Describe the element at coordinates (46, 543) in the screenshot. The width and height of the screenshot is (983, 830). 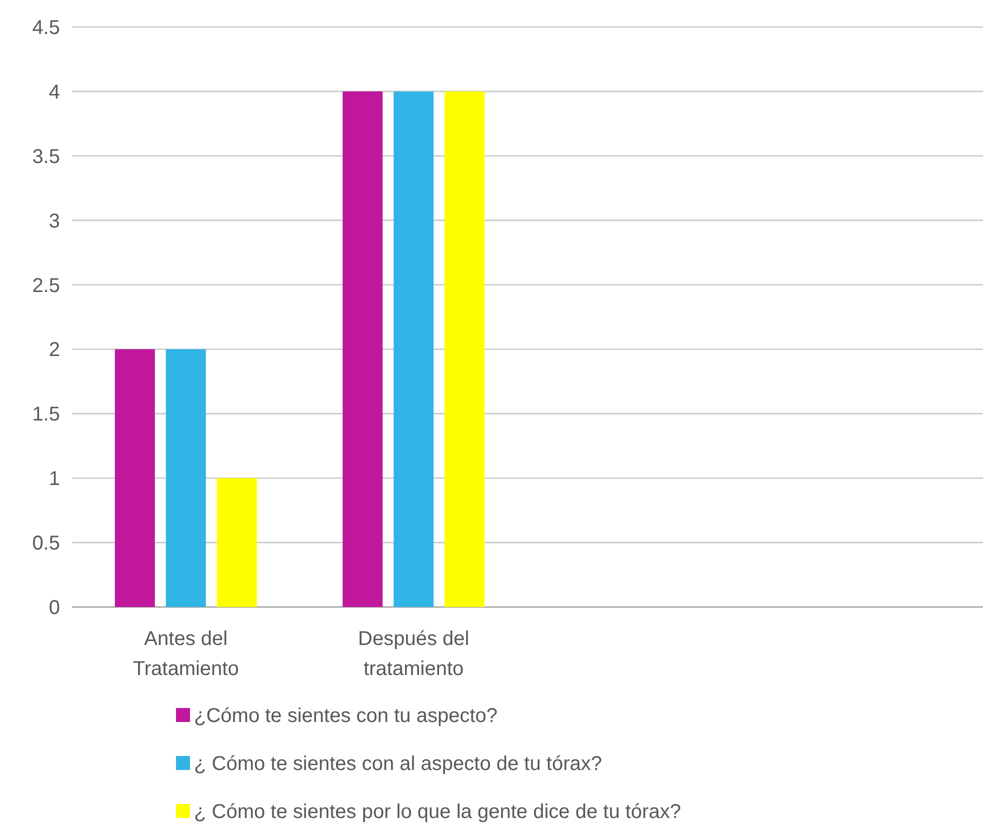
I see `y-tick-label: 0.5` at that location.